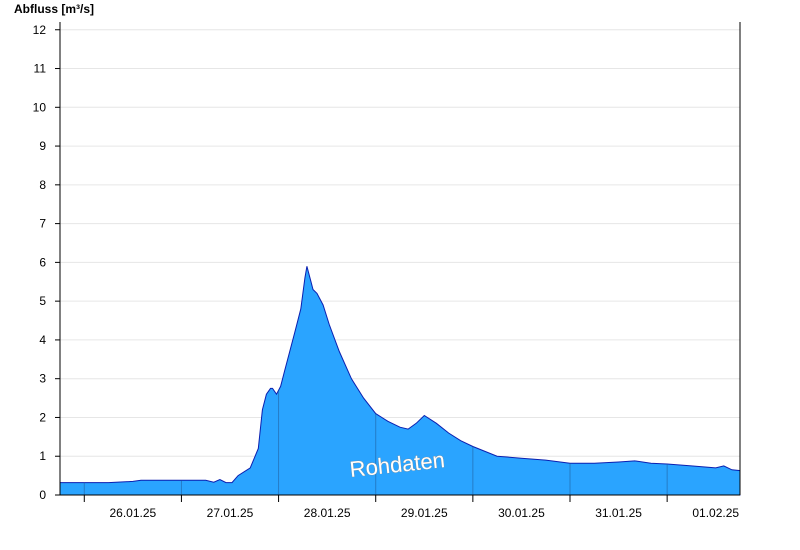 This screenshot has width=800, height=550. I want to click on y-tick-label: 11, so click(40, 69).